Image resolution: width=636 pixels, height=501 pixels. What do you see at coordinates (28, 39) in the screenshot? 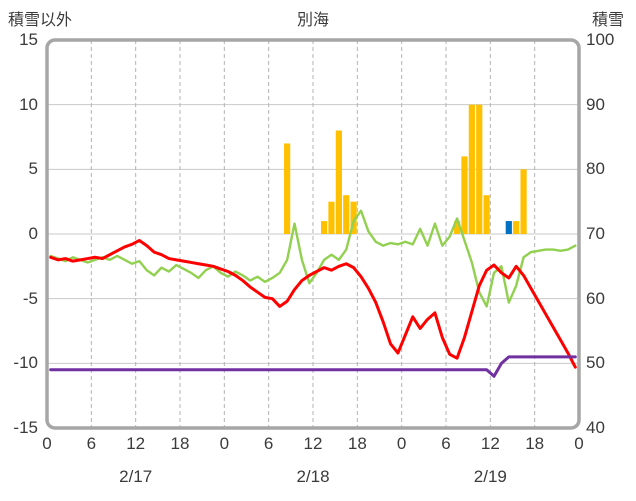
I see `left-axis-tick: 15` at bounding box center [28, 39].